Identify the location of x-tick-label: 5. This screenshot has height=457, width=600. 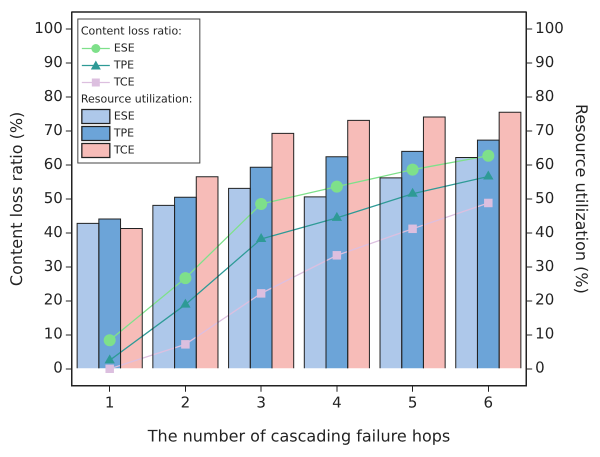
(413, 403).